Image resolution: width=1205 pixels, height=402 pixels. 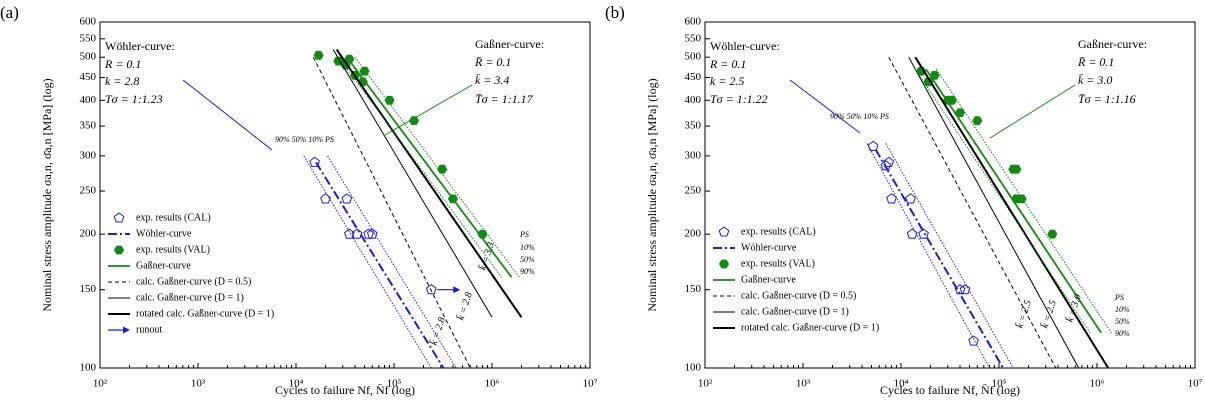 What do you see at coordinates (803, 384) in the screenshot?
I see `x-tick-label: 10³` at bounding box center [803, 384].